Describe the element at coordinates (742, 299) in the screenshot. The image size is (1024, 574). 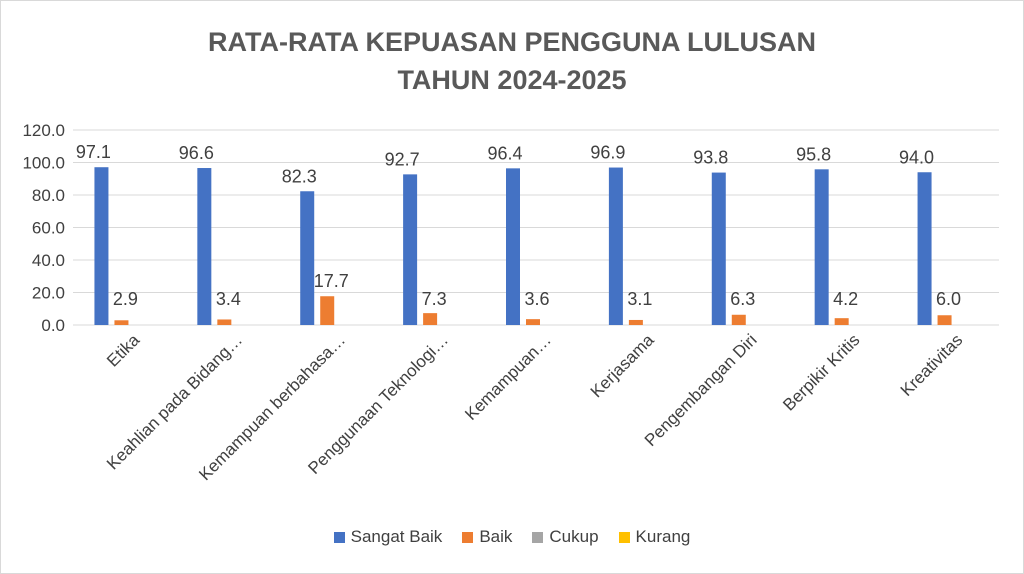
I see `data-label: 6.3` at that location.